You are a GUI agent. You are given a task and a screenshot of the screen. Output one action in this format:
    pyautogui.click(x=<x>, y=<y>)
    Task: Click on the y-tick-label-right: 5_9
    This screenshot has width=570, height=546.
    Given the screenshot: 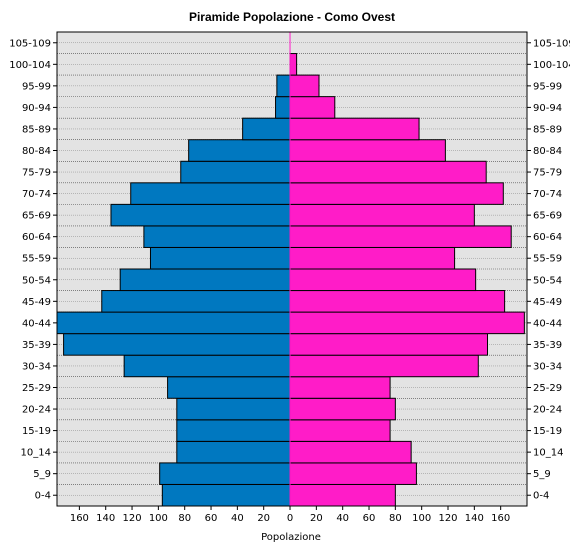 What is the action you would take?
    pyautogui.click(x=542, y=474)
    